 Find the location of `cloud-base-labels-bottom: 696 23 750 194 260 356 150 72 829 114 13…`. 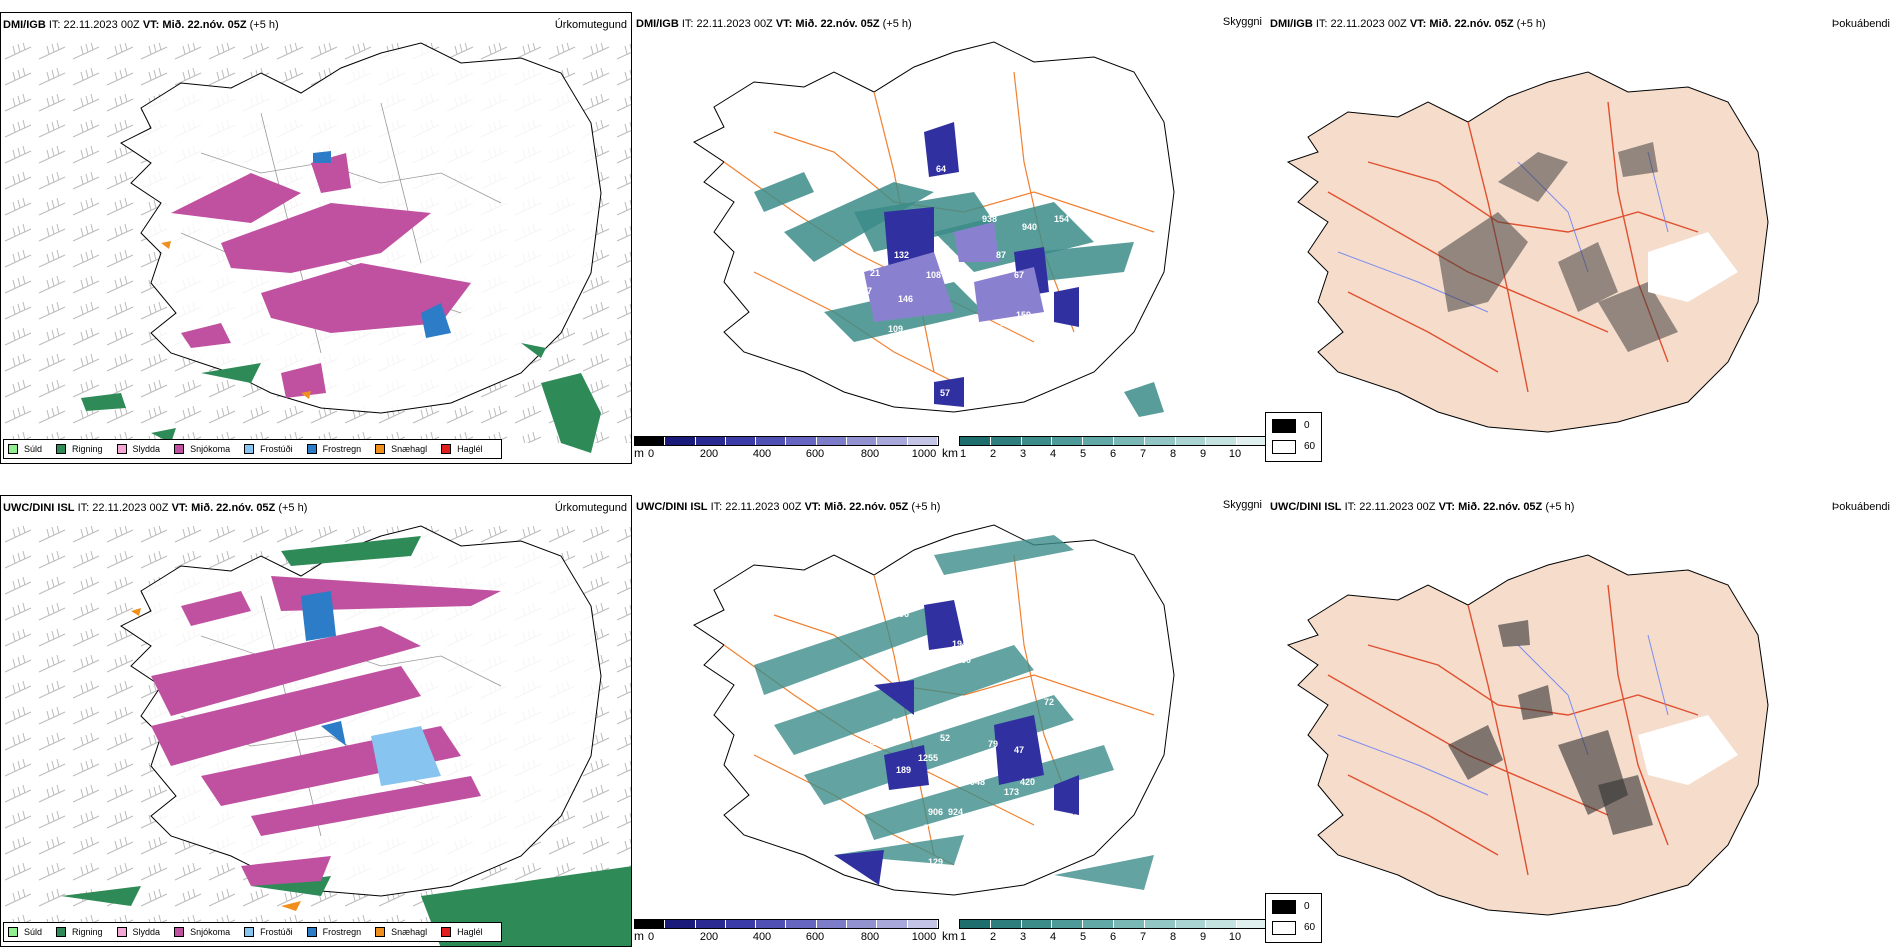

cloud-base-labels-bottom: 696 23 750 194 260 356 150 72 829 114 13… is located at coordinates (971, 737).